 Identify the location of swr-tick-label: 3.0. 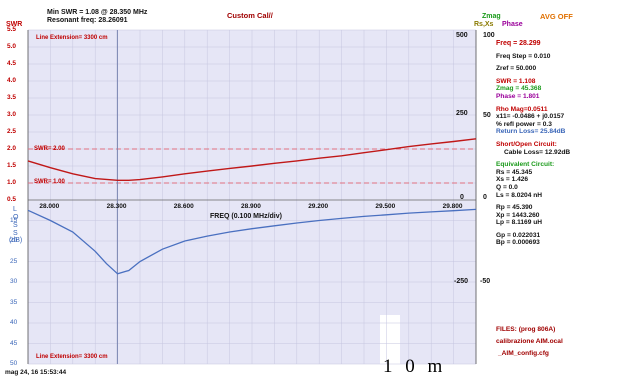
(12, 114).